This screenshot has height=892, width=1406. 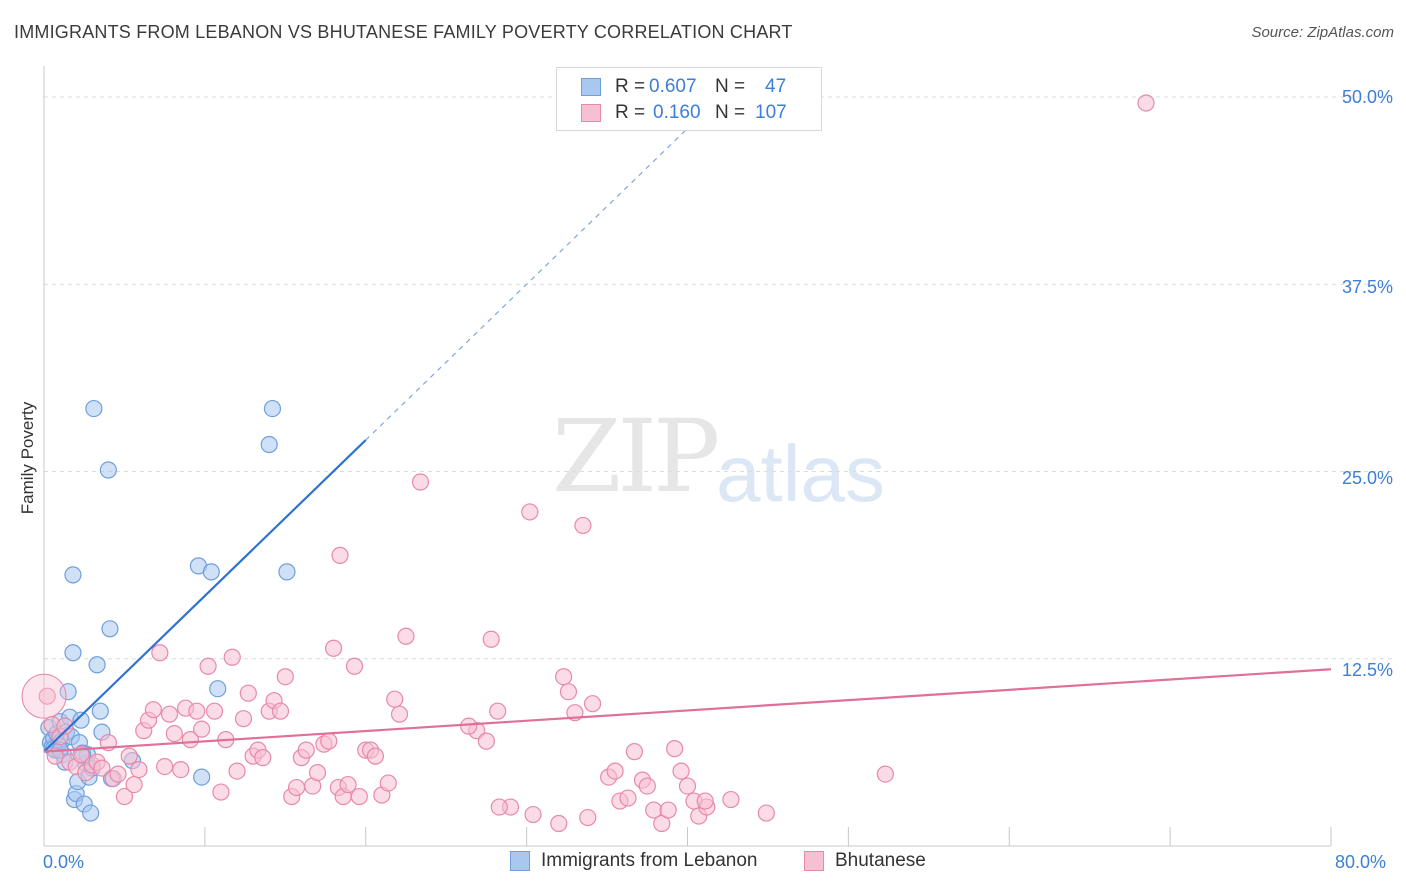 What do you see at coordinates (1361, 862) in the screenshot?
I see `x-axis-max-label: 80.0%` at bounding box center [1361, 862].